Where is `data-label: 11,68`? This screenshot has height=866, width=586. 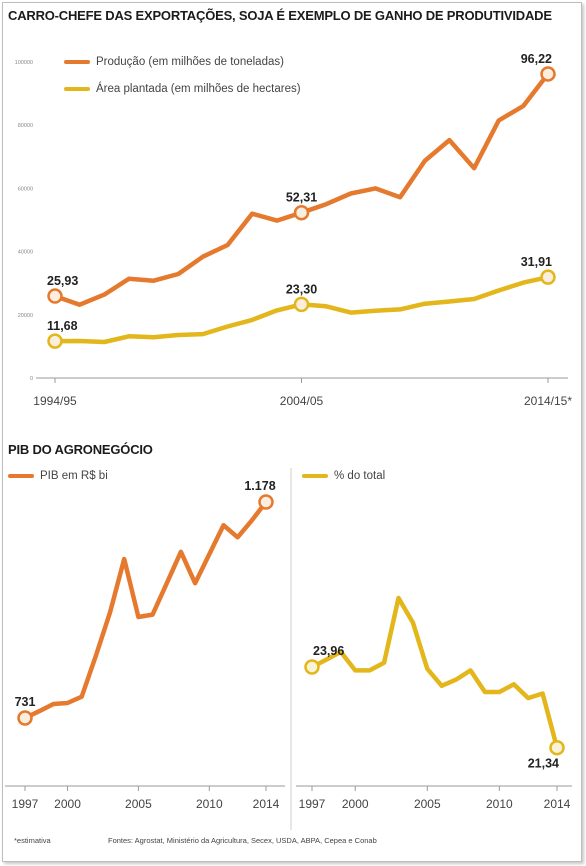 data-label: 11,68 is located at coordinates (62, 326).